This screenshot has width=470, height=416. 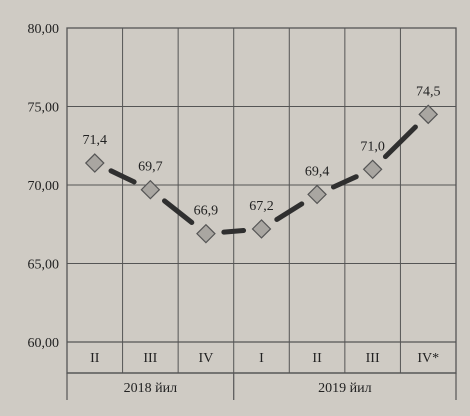 What do you see at coordinates (44, 343) in the screenshot?
I see `y-tick-label: 60,00` at bounding box center [44, 343].